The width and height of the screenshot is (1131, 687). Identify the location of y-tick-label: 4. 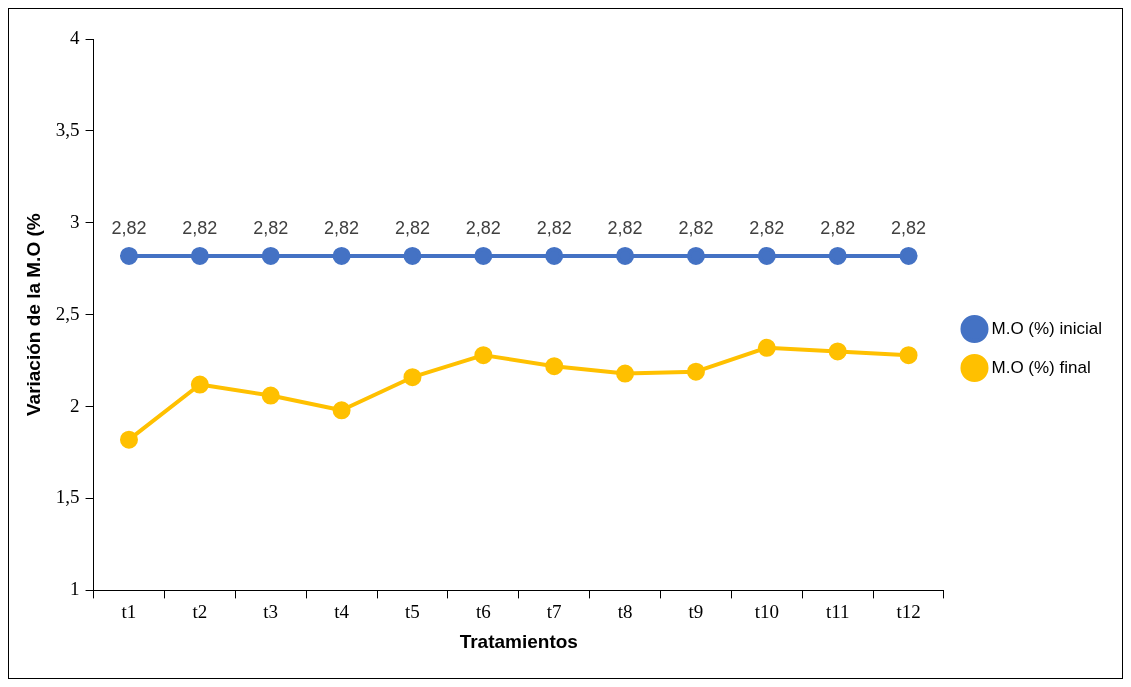
(75, 37).